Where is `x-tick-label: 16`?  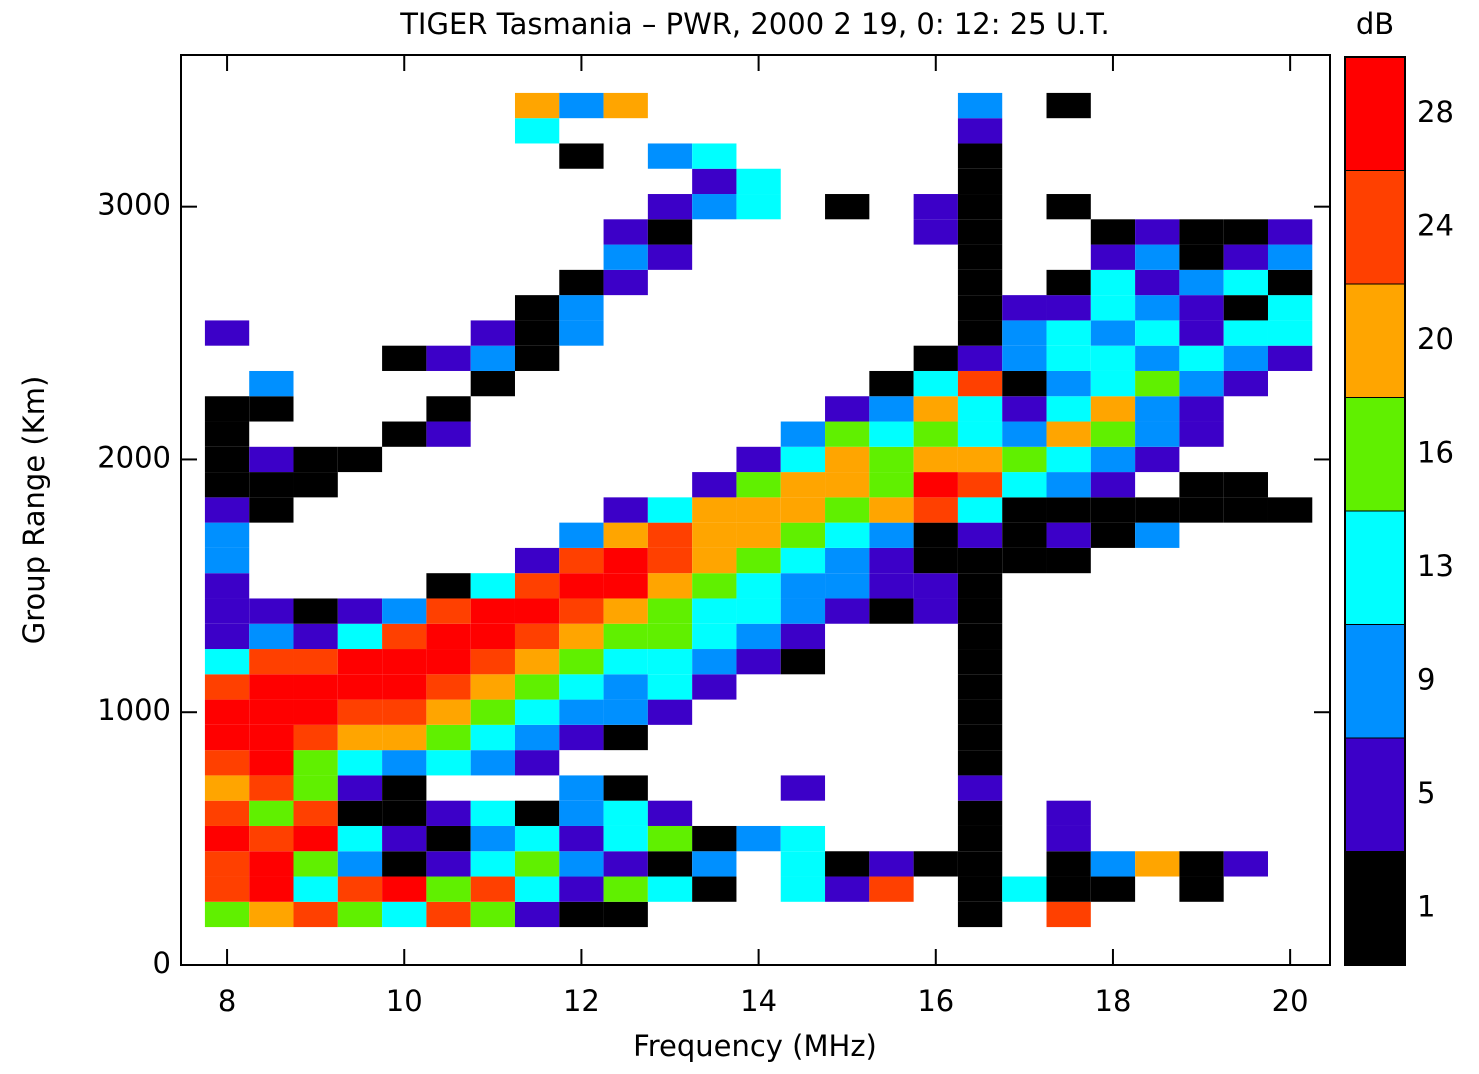
x-tick-label: 16 is located at coordinates (935, 1001).